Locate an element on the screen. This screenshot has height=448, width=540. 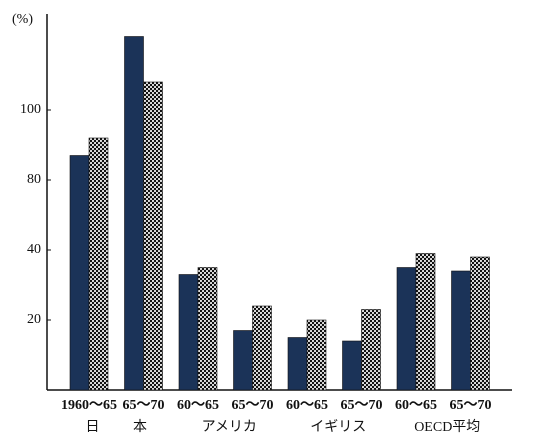
group-label: イギリス is located at coordinates (338, 427).